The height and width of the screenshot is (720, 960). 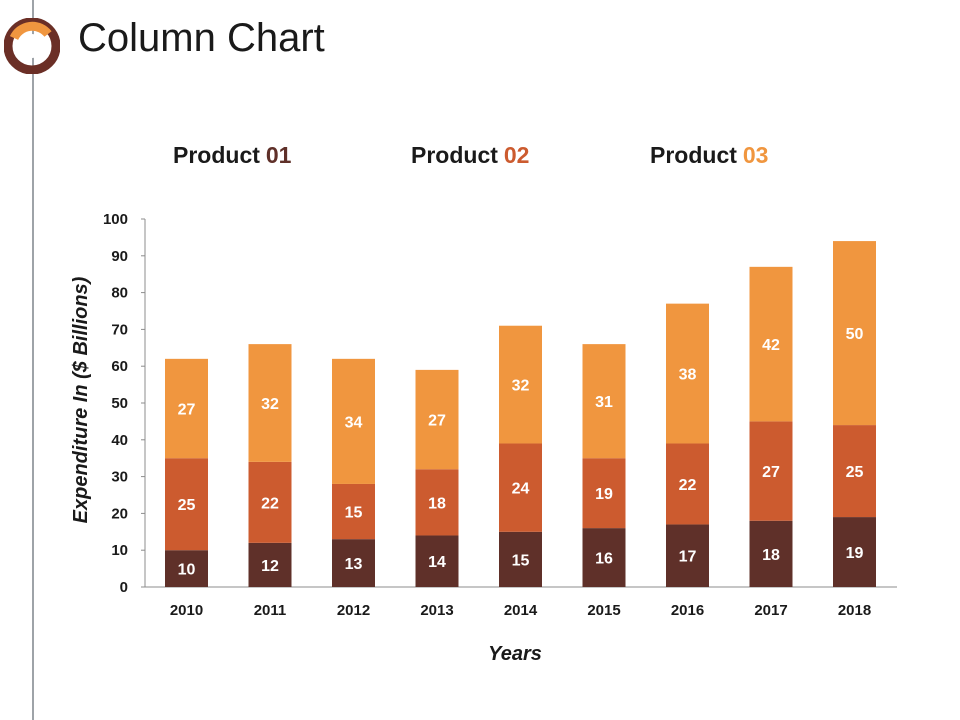 I want to click on y-tick-label: 10, so click(x=119, y=550).